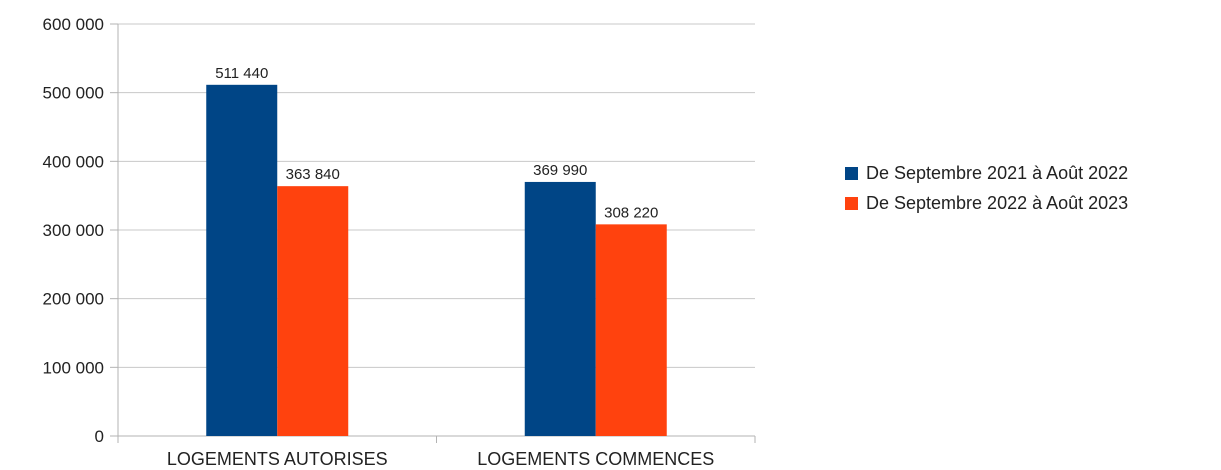 The height and width of the screenshot is (470, 1221). I want to click on y-tick-label: 0, so click(99, 436).